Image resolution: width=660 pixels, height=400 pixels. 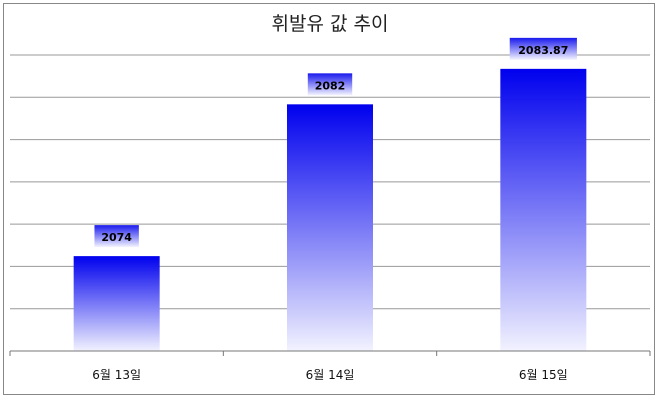 What do you see at coordinates (330, 375) in the screenshot?
I see `x-tick-label: 6월 14일` at bounding box center [330, 375].